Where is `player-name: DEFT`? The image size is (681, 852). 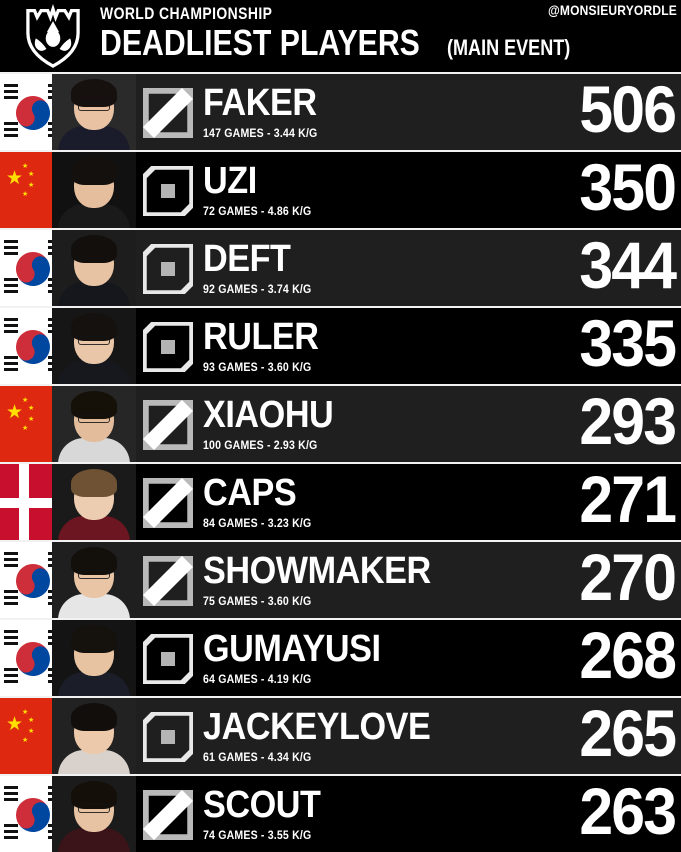 player-name: DEFT is located at coordinates (247, 259).